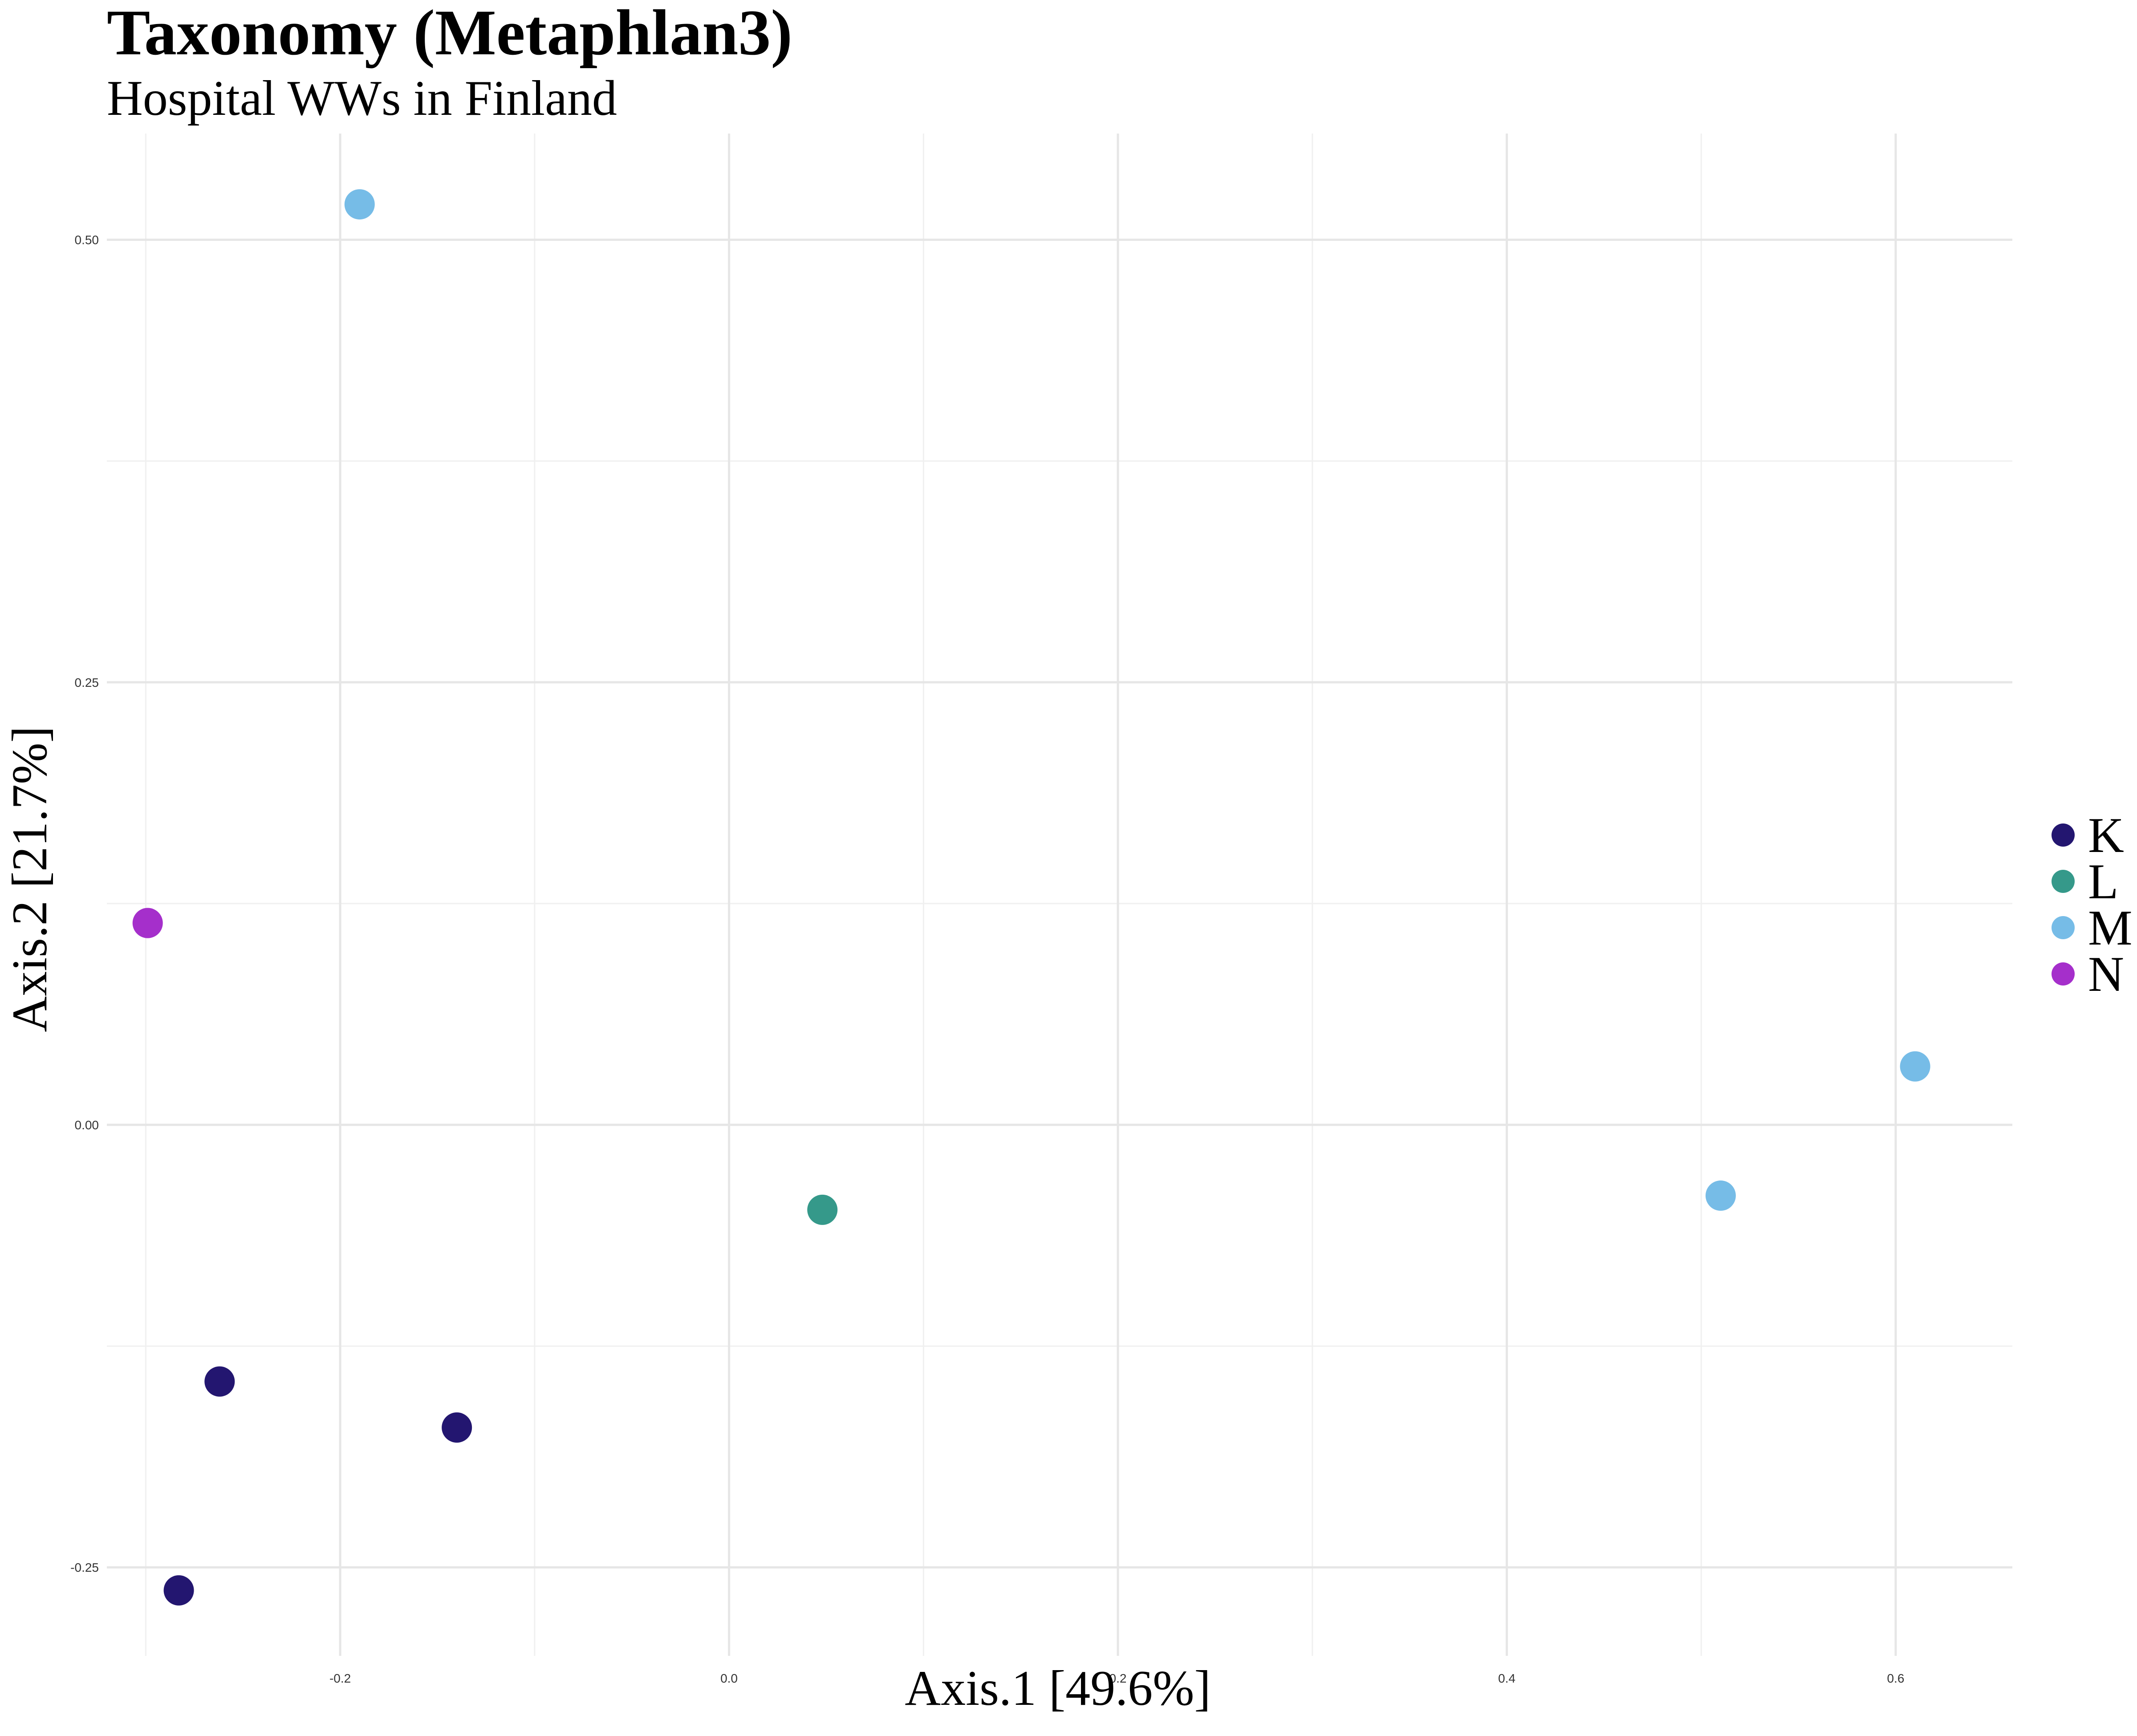 This screenshot has height=1736, width=2137. I want to click on y-axis-title: Axis.2 [21.7%], so click(29, 879).